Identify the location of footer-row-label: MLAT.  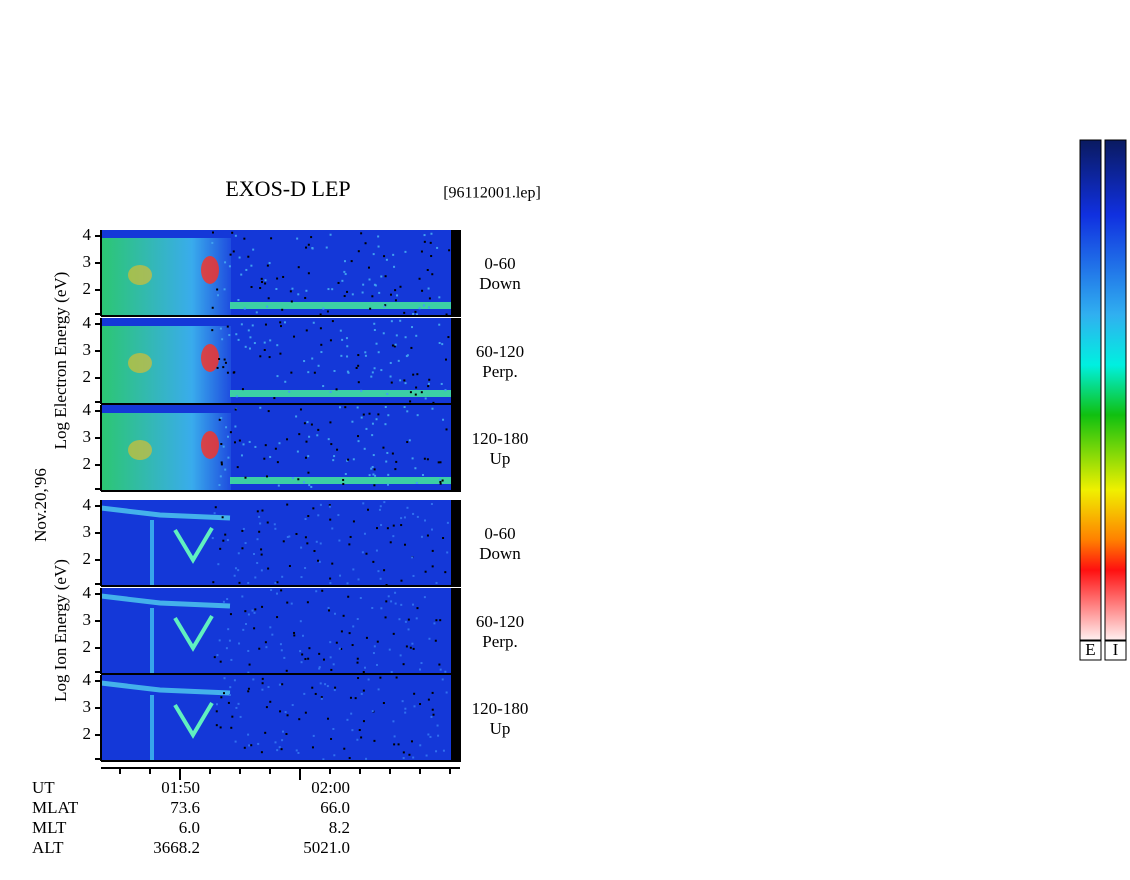
(55, 807).